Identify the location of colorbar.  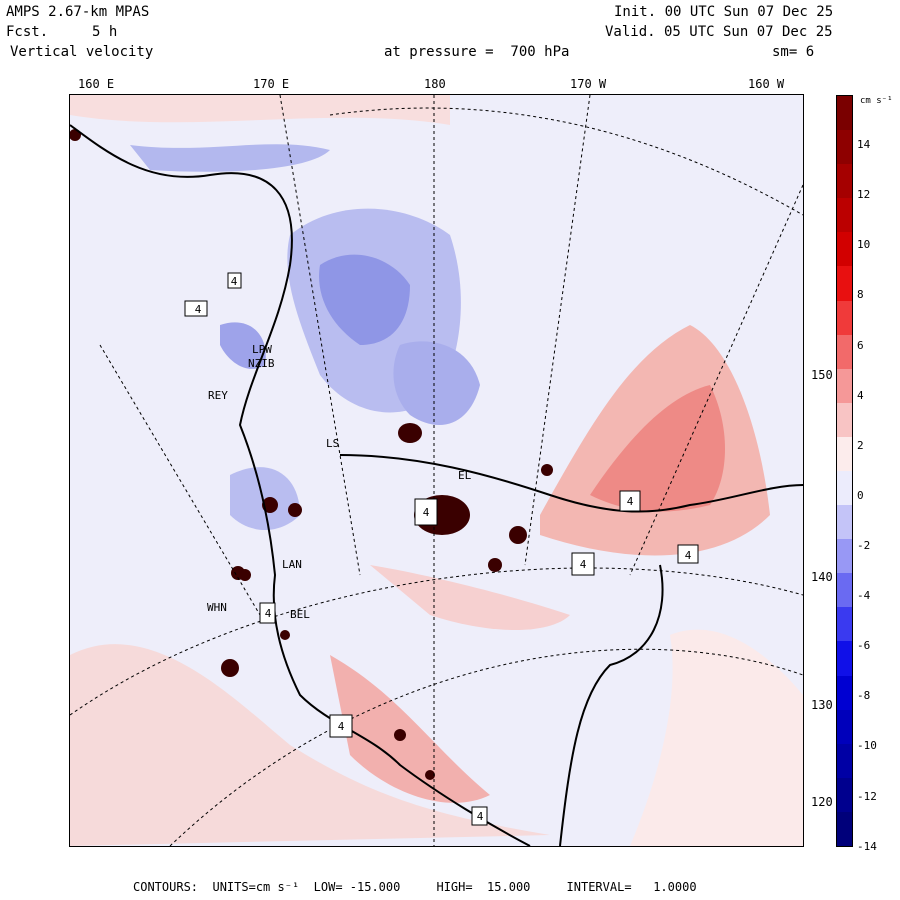
(844, 471).